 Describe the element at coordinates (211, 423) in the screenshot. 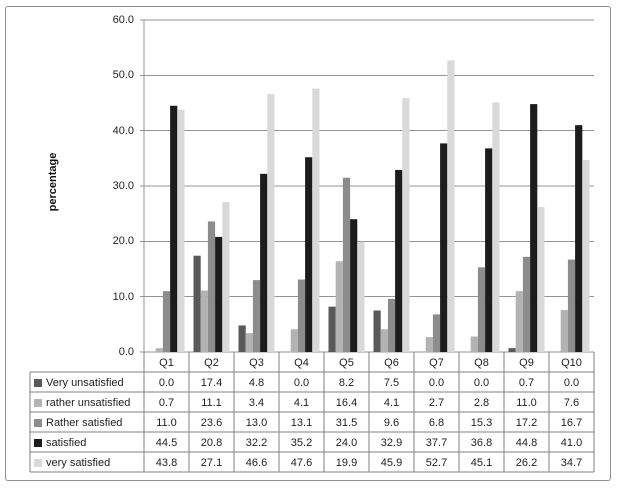

I see `value-cell: 23.6` at that location.